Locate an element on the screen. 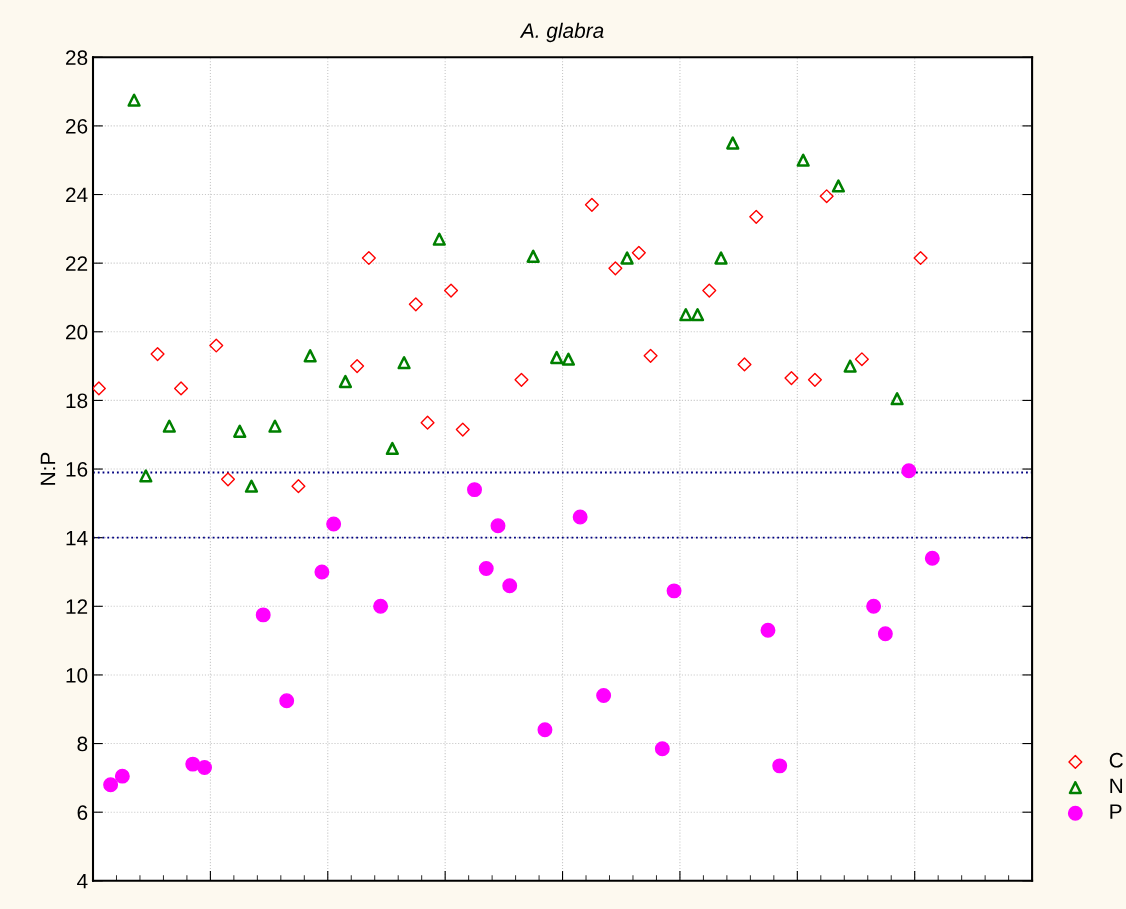 Image resolution: width=1126 pixels, height=909 pixels. y-tick-label: 6 is located at coordinates (82, 812).